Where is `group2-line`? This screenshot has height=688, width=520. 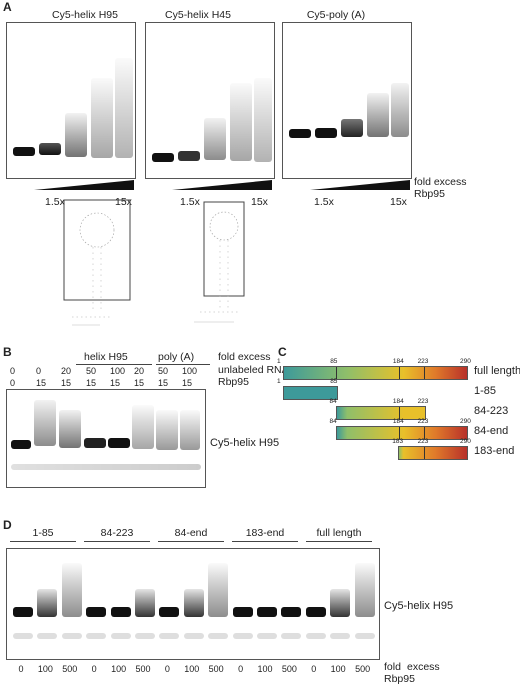 group2-line is located at coordinates (183, 364).